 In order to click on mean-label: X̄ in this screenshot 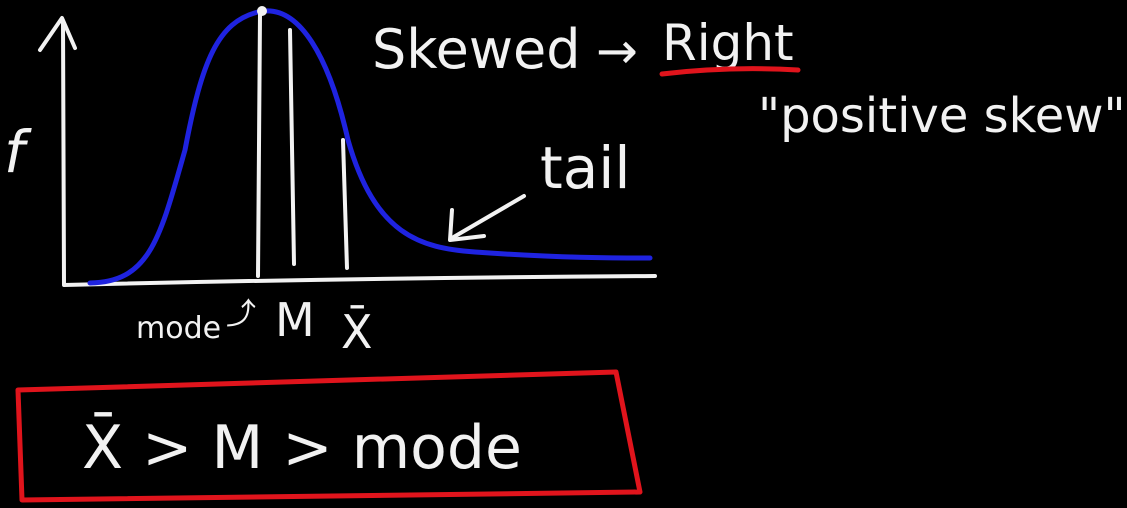, I will do `click(357, 332)`.